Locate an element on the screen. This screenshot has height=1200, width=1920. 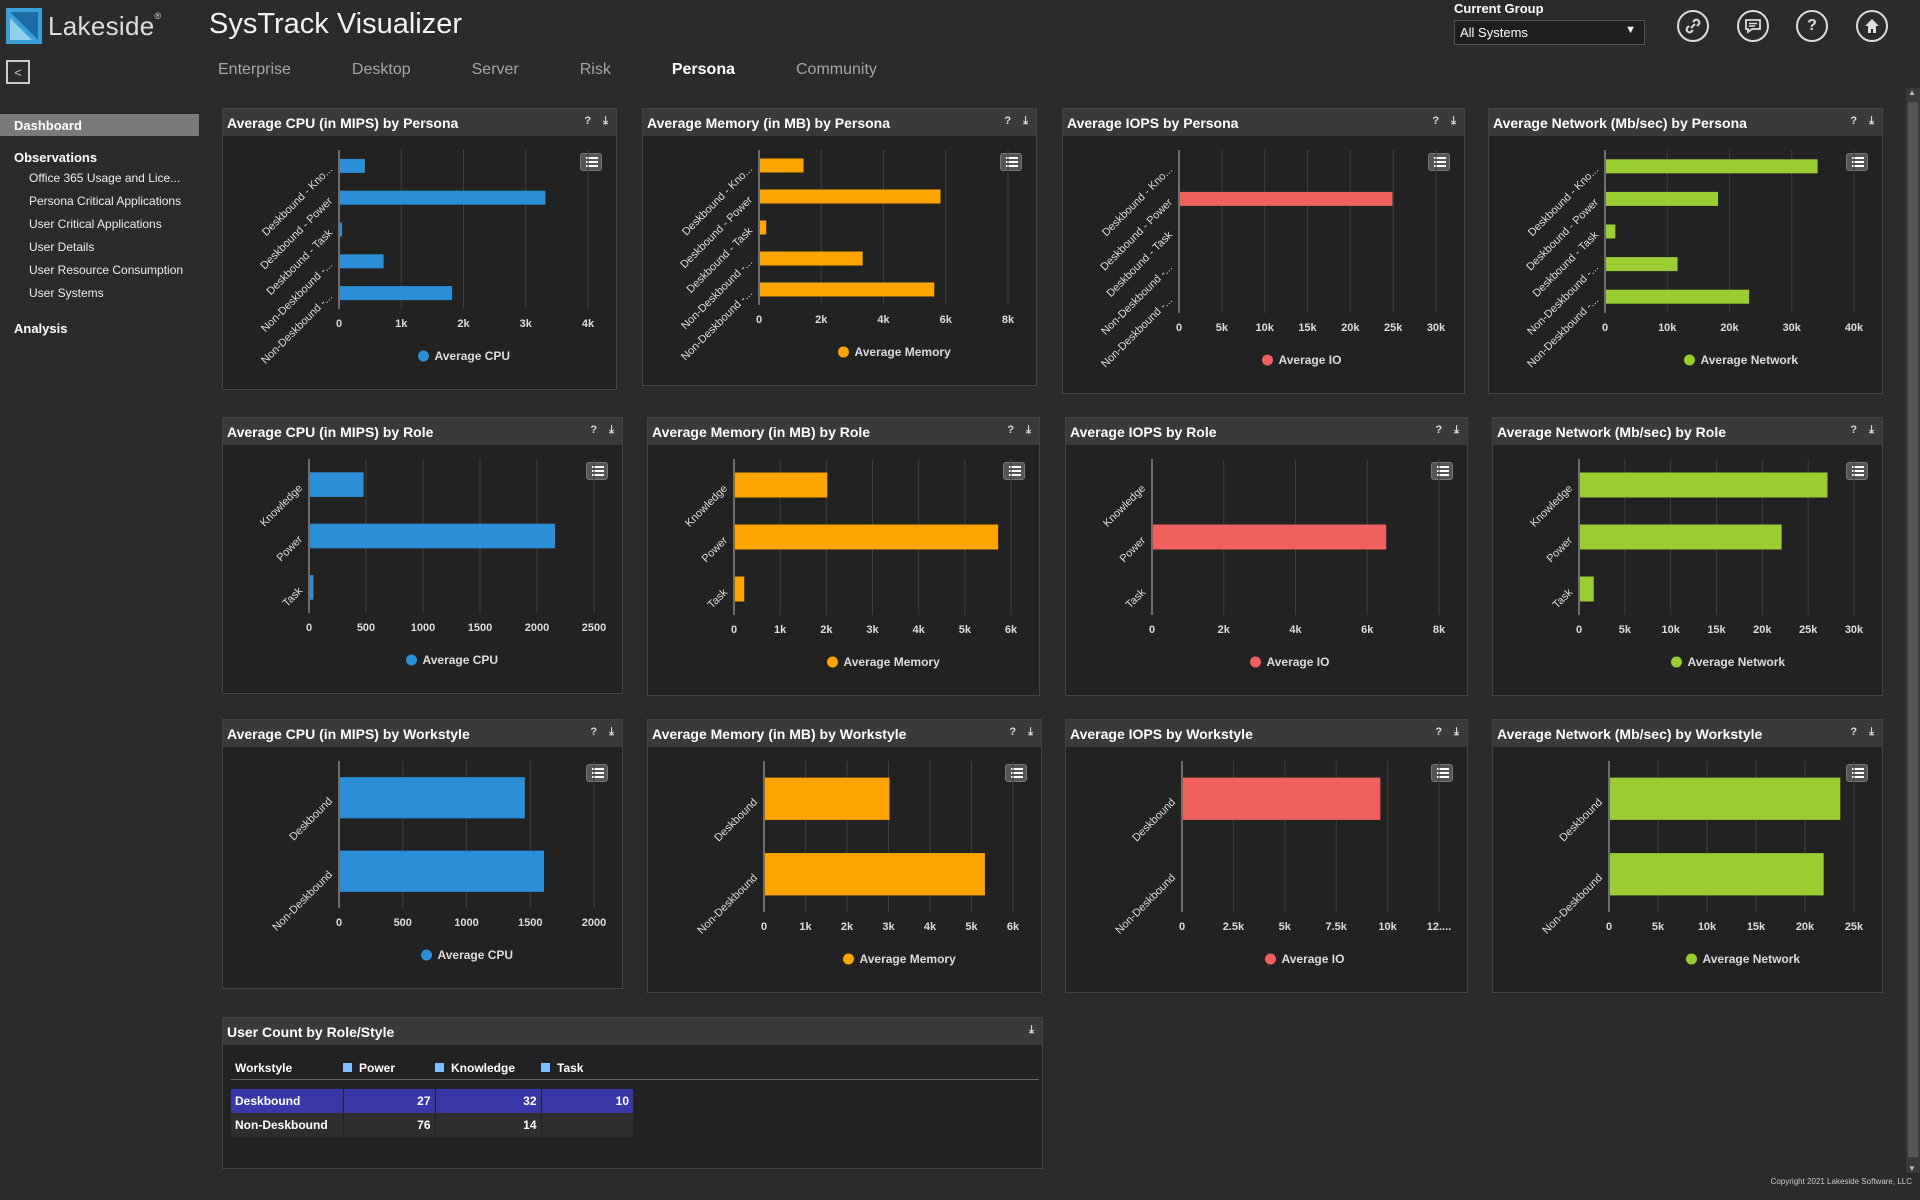
column-header-knowledge: Knowledge is located at coordinates (488, 1068).